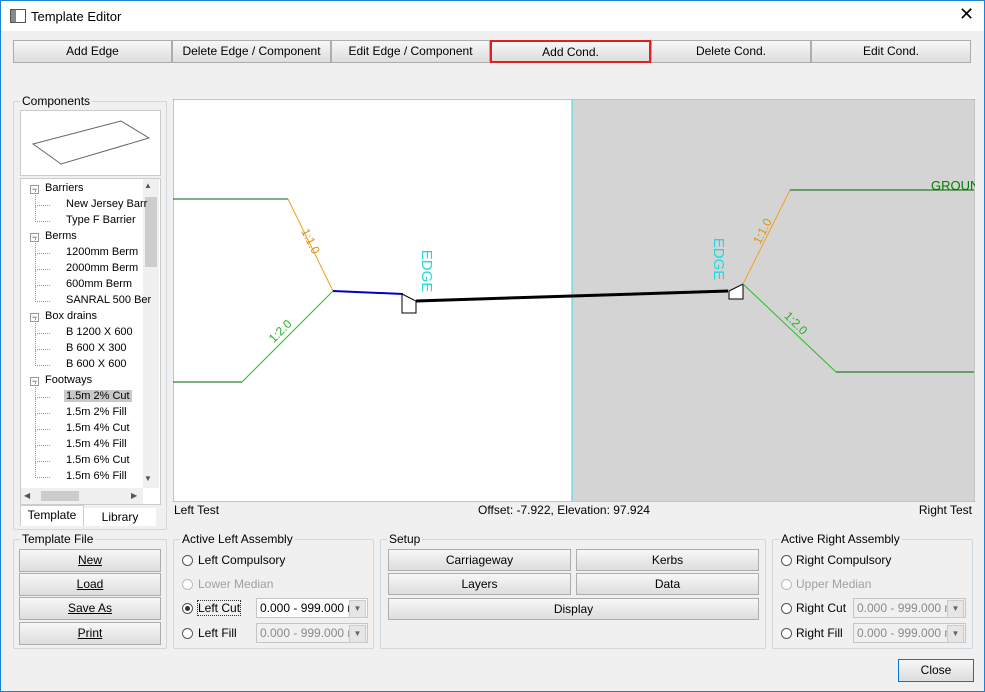 The height and width of the screenshot is (692, 985). I want to click on tree-group: Barriers, so click(64, 188).